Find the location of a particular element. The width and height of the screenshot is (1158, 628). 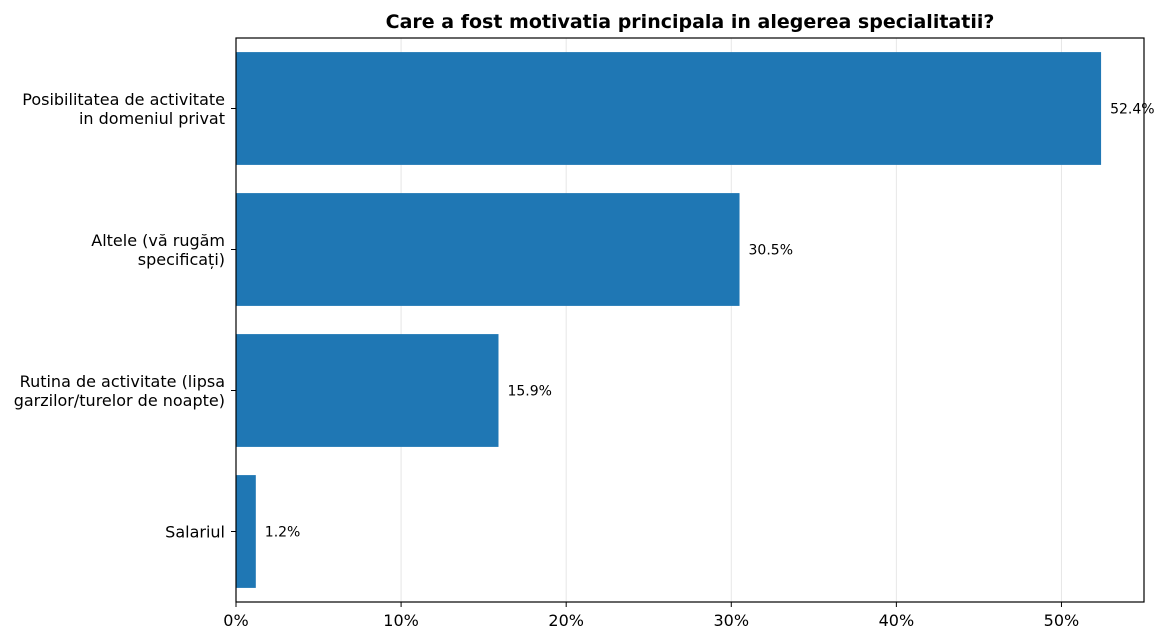

x-tick-label: 50% is located at coordinates (1062, 619).